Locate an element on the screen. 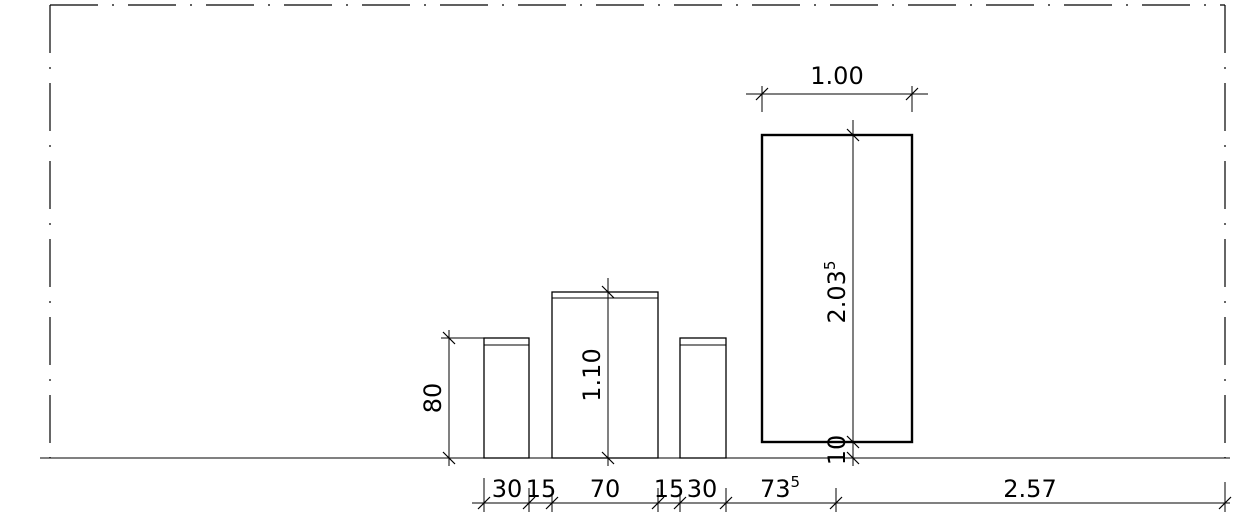 The width and height of the screenshot is (1241, 518). dim-label-door-height: 2.035 is located at coordinates (836, 292).